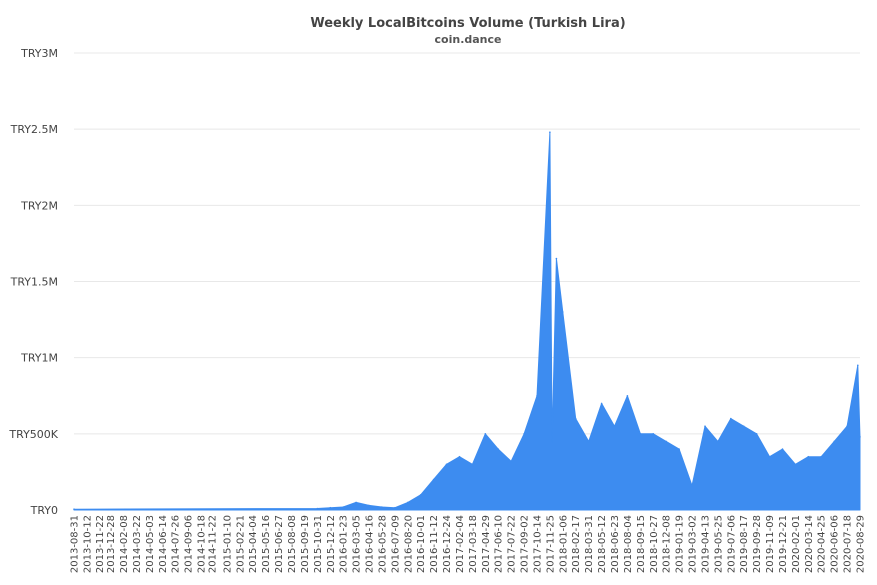 The width and height of the screenshot is (877, 585). Describe the element at coordinates (189, 544) in the screenshot. I see `x-tick-label: 2014-09-06` at that location.